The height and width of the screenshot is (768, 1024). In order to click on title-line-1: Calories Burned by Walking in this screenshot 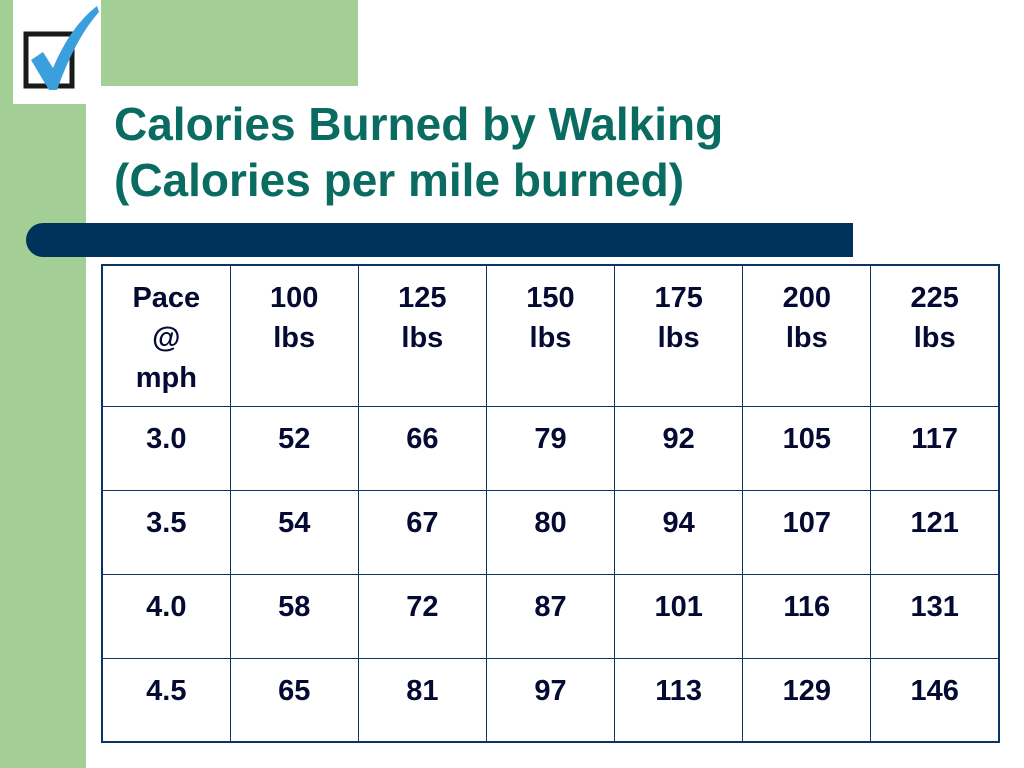, I will do `click(419, 124)`.